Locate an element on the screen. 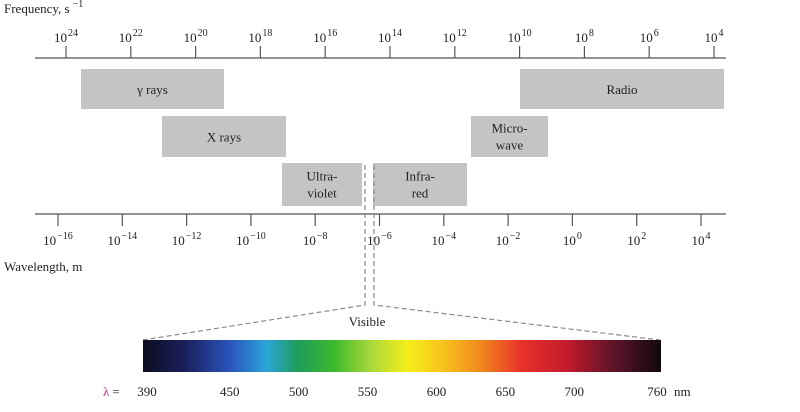  frequency-tick-label: 10⁶ is located at coordinates (649, 36).